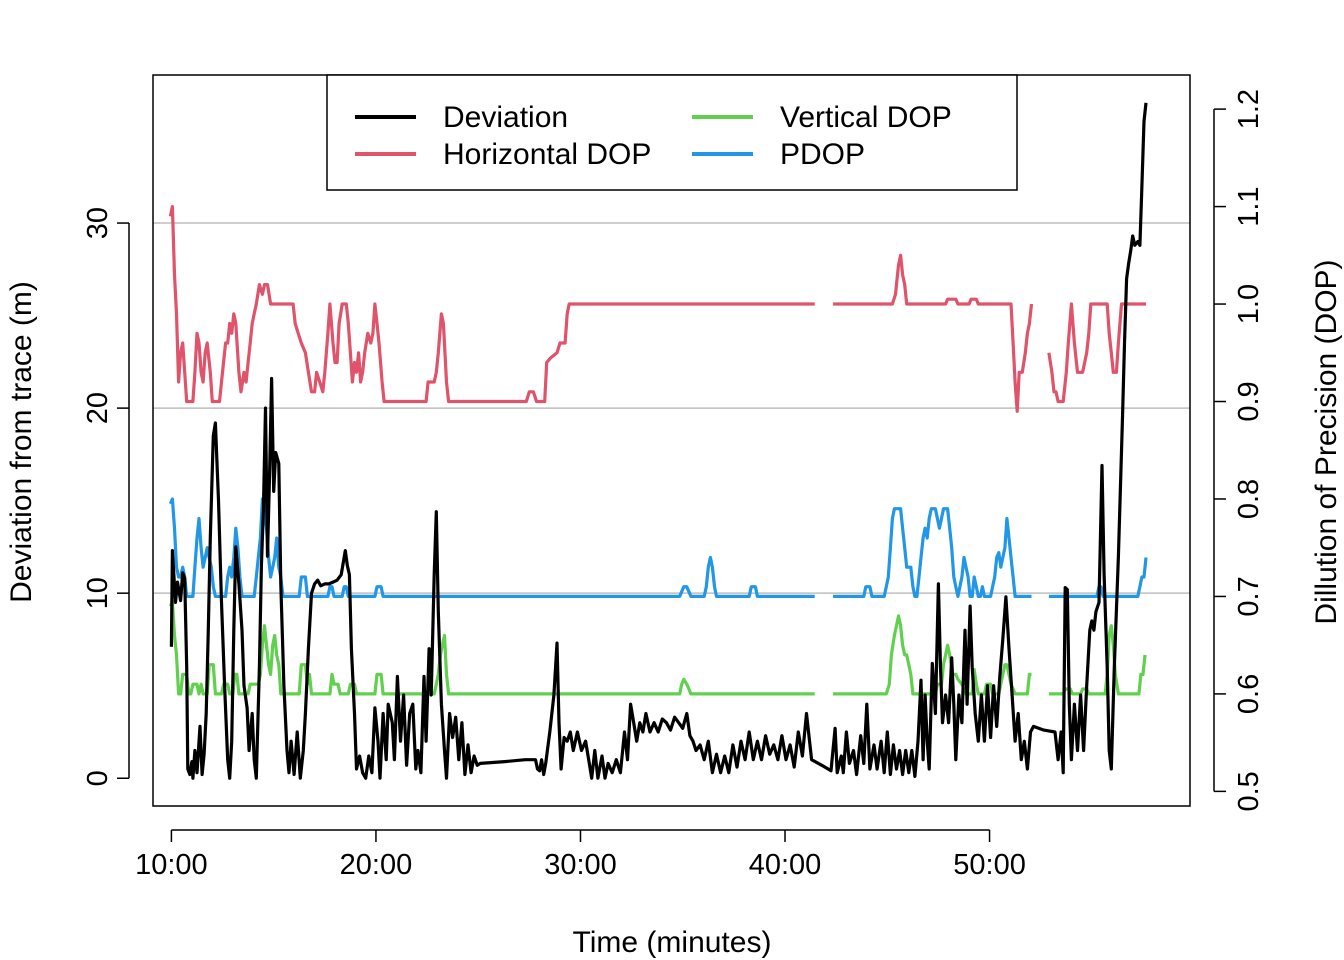  I want to click on y-right-tick-label: 1.1, so click(1249, 206).